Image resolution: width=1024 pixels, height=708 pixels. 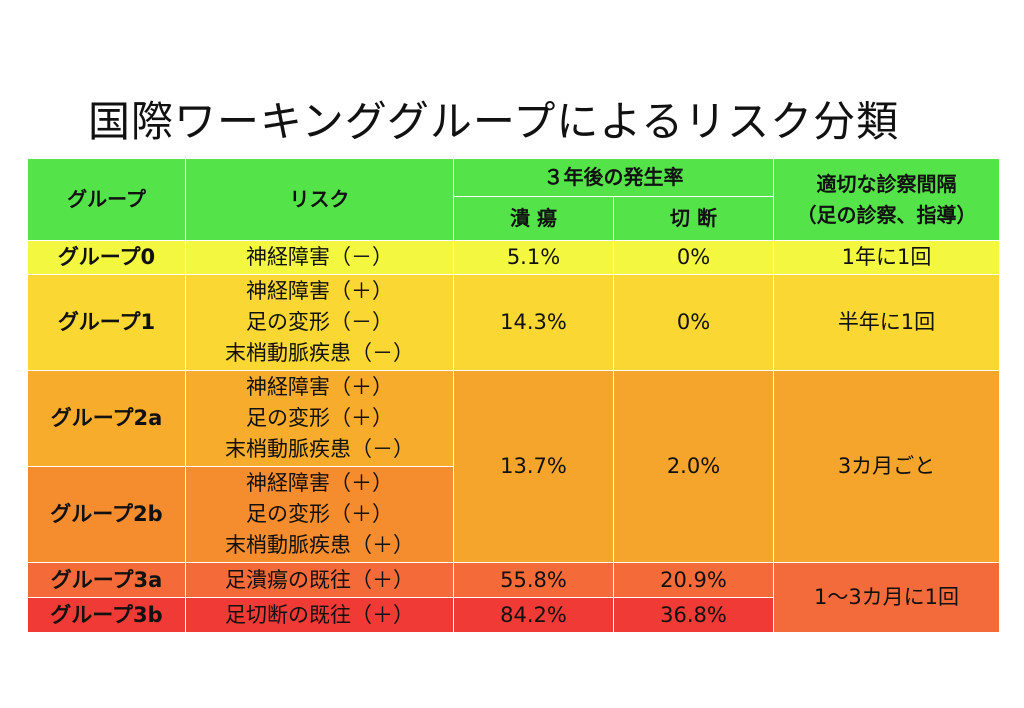 What do you see at coordinates (319, 545) in the screenshot?
I see `risk-item: 末梢動脈疾患（＋）` at bounding box center [319, 545].